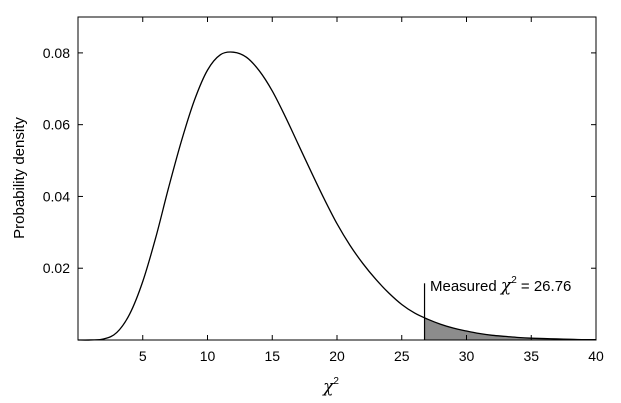  What do you see at coordinates (56, 268) in the screenshot?
I see `y-tick-label: 0.02` at bounding box center [56, 268].